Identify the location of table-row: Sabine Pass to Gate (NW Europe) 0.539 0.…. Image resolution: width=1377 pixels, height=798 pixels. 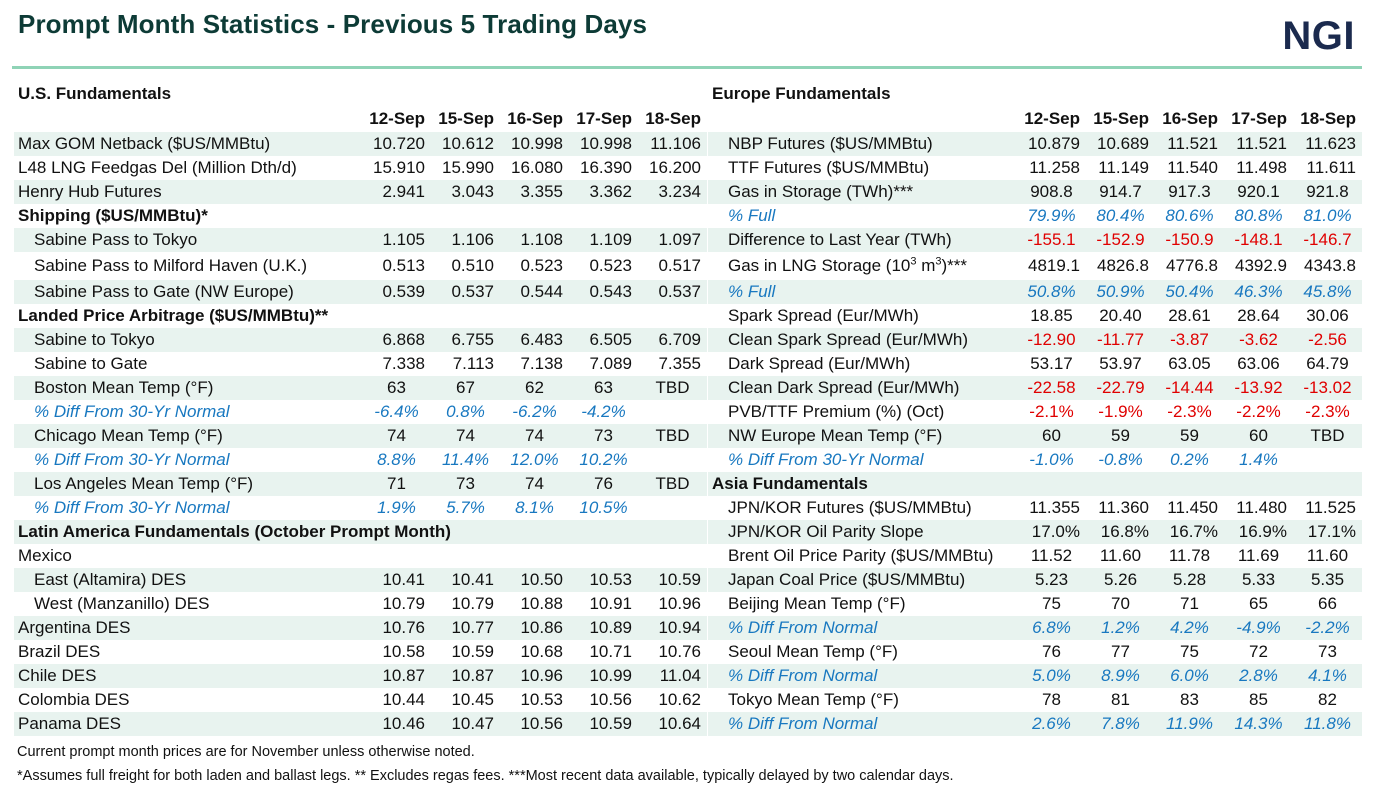
(360, 292).